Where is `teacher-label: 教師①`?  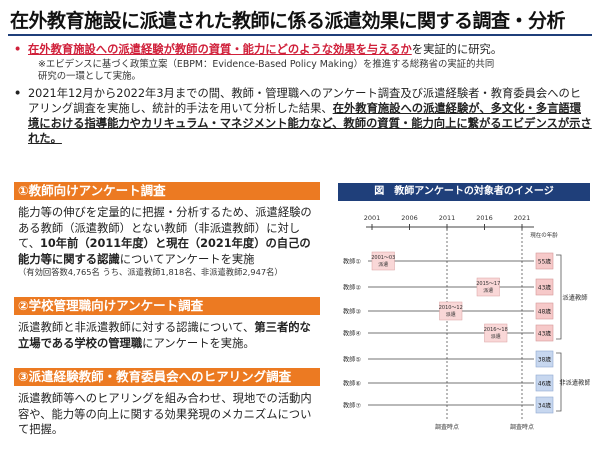
teacher-label: 教師① is located at coordinates (352, 262).